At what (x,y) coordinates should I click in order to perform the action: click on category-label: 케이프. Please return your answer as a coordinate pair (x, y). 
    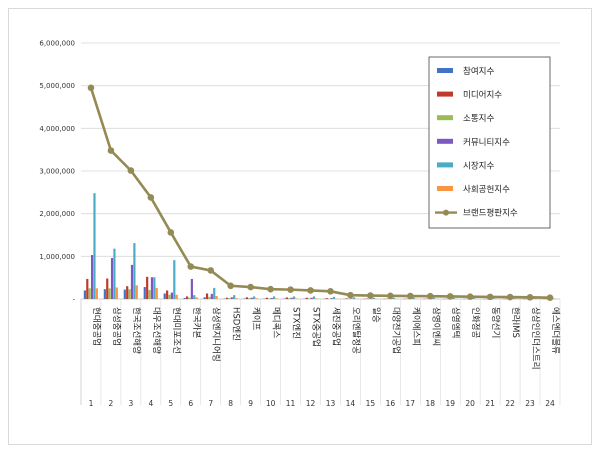
    Looking at the image, I should click on (256, 319).